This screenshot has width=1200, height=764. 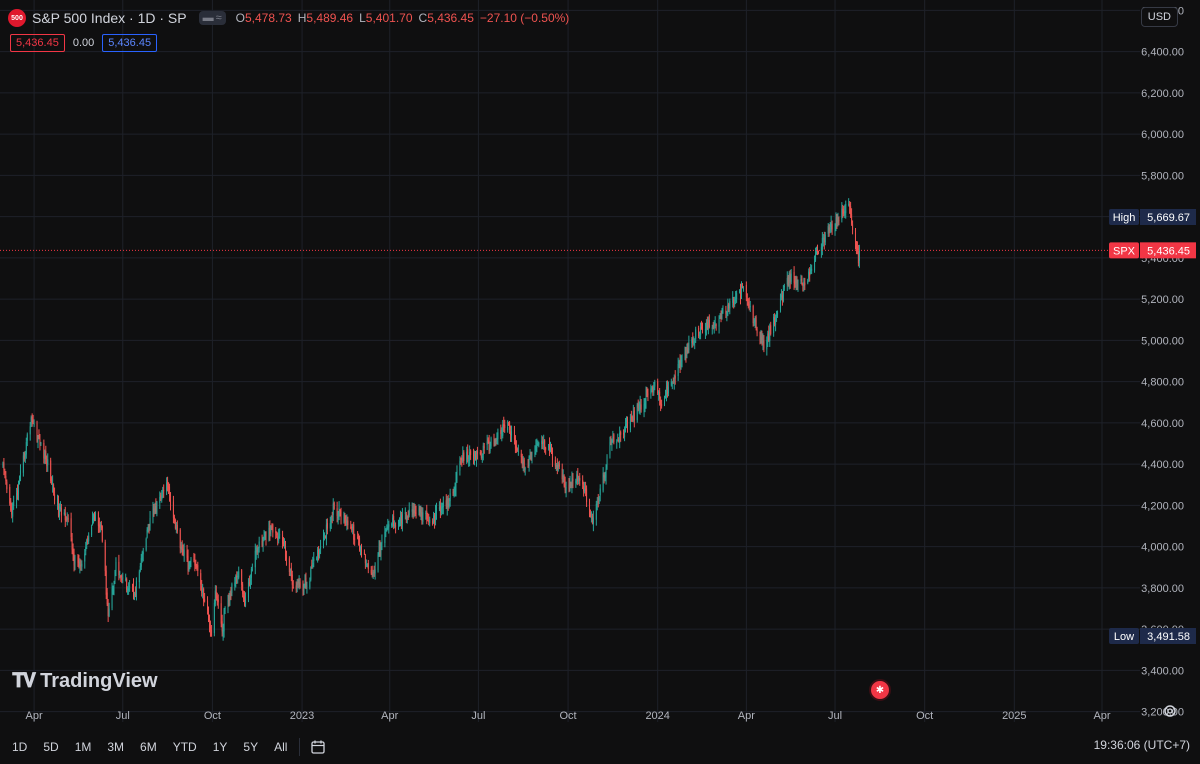 What do you see at coordinates (318, 747) in the screenshot?
I see `calendar-range-icon` at bounding box center [318, 747].